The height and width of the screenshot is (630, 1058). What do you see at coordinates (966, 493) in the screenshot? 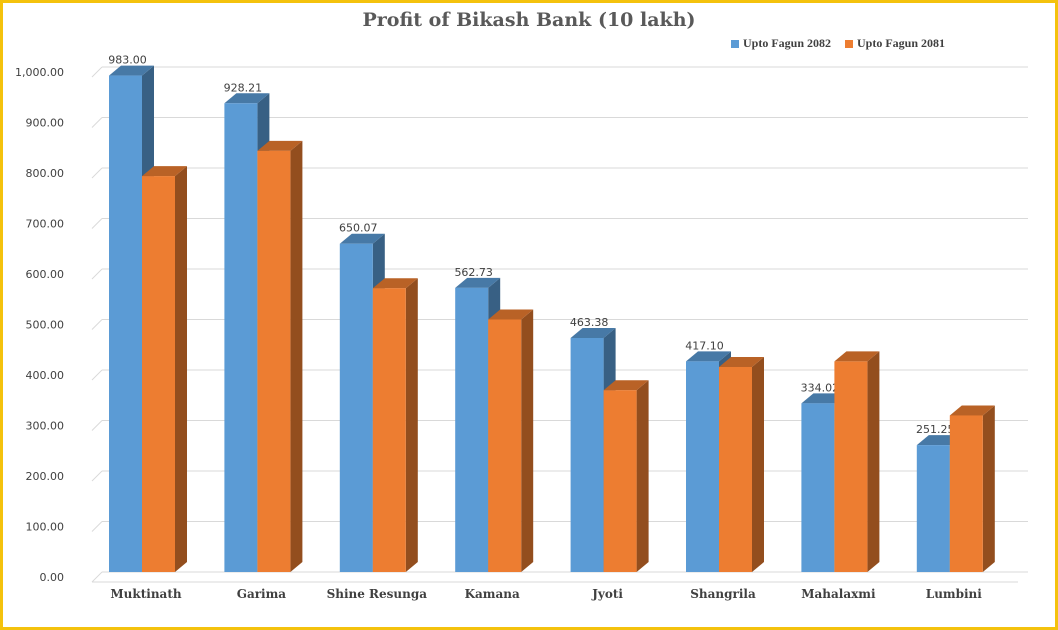
I see `bar-lumbini-s2` at bounding box center [966, 493].